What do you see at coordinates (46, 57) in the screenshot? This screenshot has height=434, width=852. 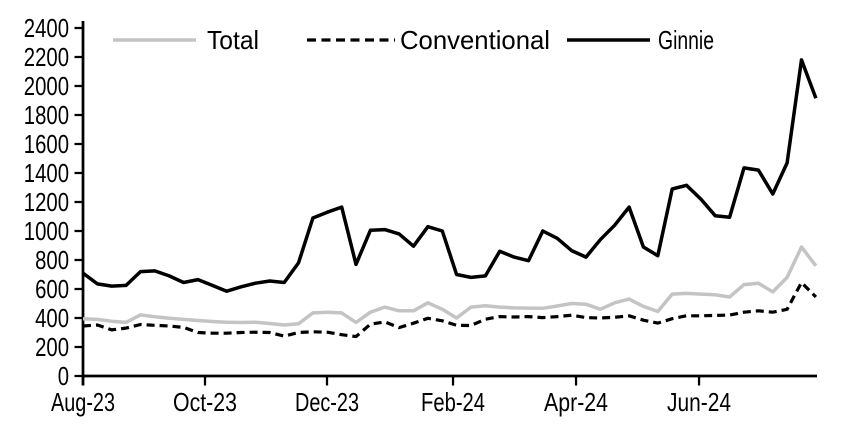 I see `y-tick-label: 2200` at bounding box center [46, 57].